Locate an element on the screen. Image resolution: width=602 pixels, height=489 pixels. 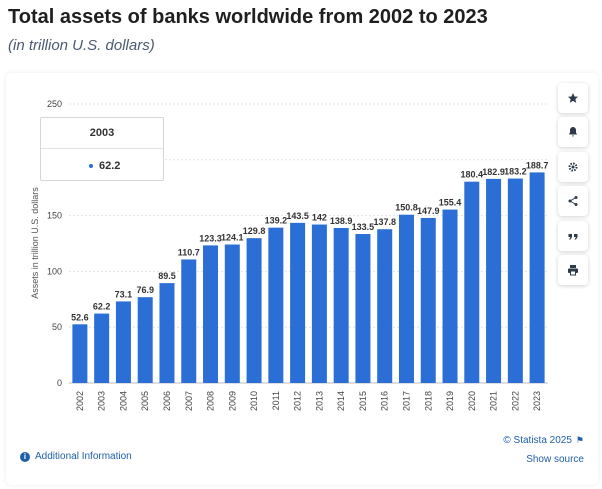
x-tick-label: 2021 is located at coordinates (494, 401).